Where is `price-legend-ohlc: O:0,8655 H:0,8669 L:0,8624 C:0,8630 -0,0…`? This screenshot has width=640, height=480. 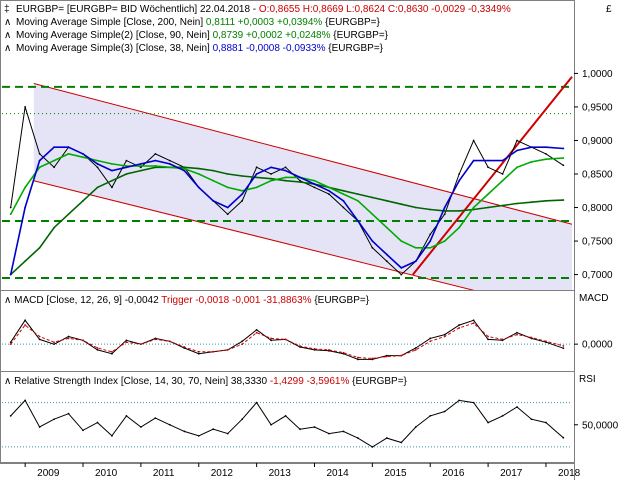
price-legend-ohlc: O:0,8655 H:0,8669 L:0,8624 C:0,8630 -0,0… is located at coordinates (385, 9).